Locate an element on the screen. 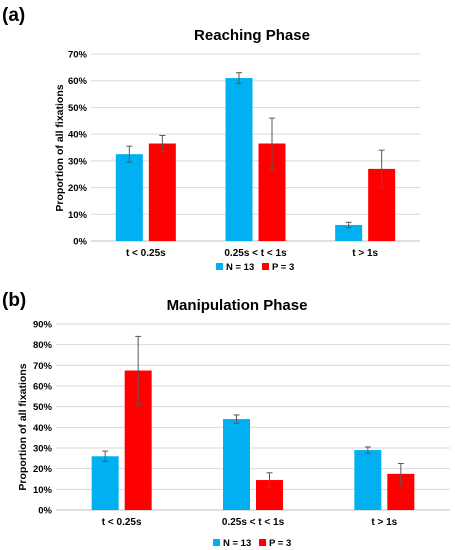  chart-title: Manipulation Phase is located at coordinates (237, 305).